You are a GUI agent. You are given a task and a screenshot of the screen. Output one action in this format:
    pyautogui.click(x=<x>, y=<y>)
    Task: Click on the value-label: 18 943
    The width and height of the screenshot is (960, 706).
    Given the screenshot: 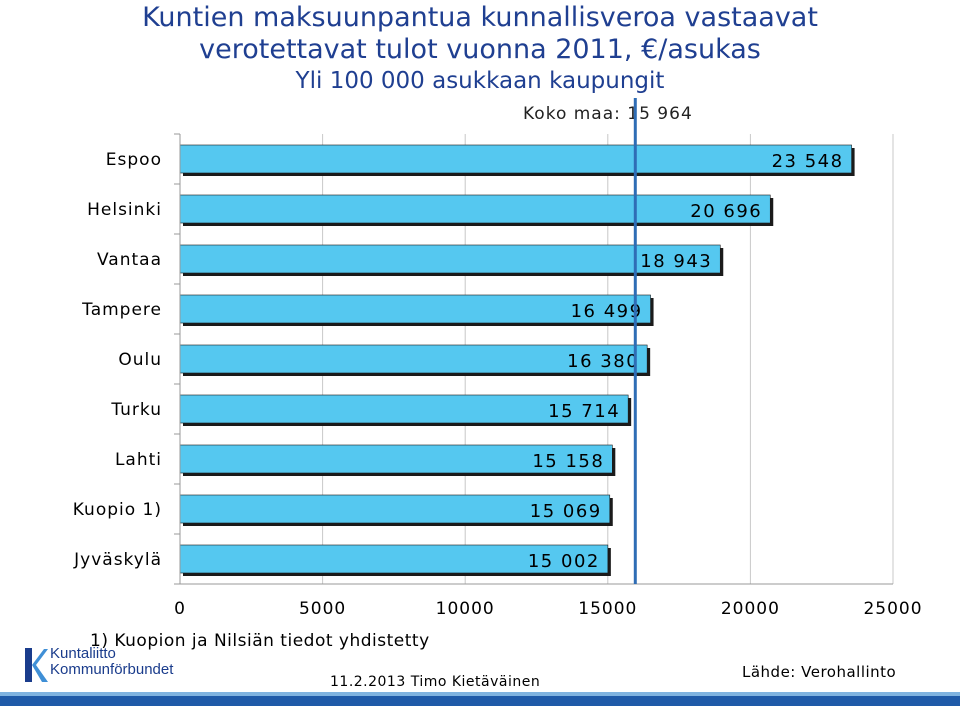 What is the action you would take?
    pyautogui.click(x=676, y=261)
    